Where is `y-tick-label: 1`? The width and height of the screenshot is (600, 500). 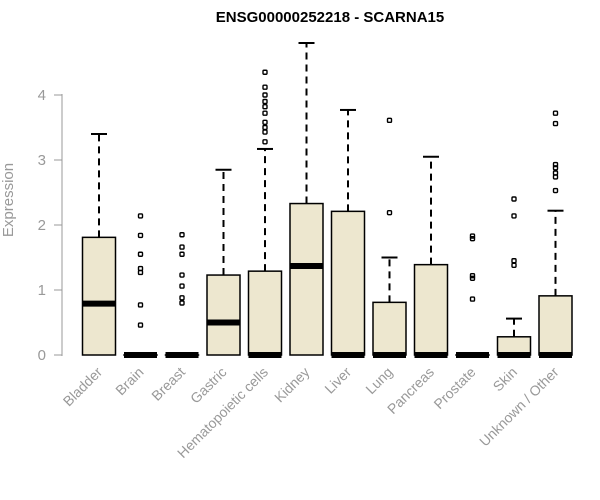
y-tick-label: 1 is located at coordinates (42, 290).